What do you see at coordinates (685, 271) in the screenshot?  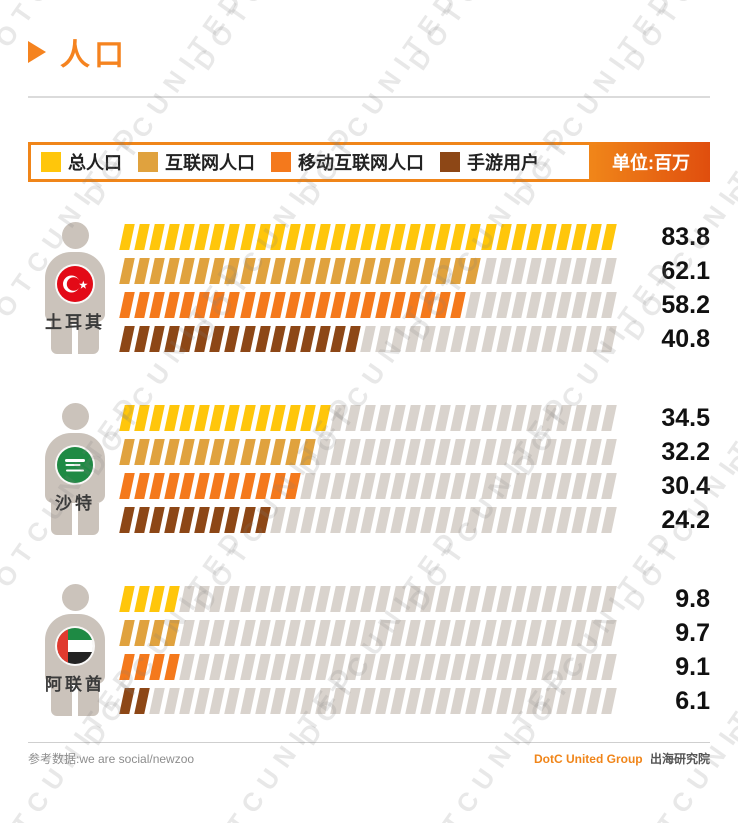 I see `bar-value: 62.1` at bounding box center [685, 271].